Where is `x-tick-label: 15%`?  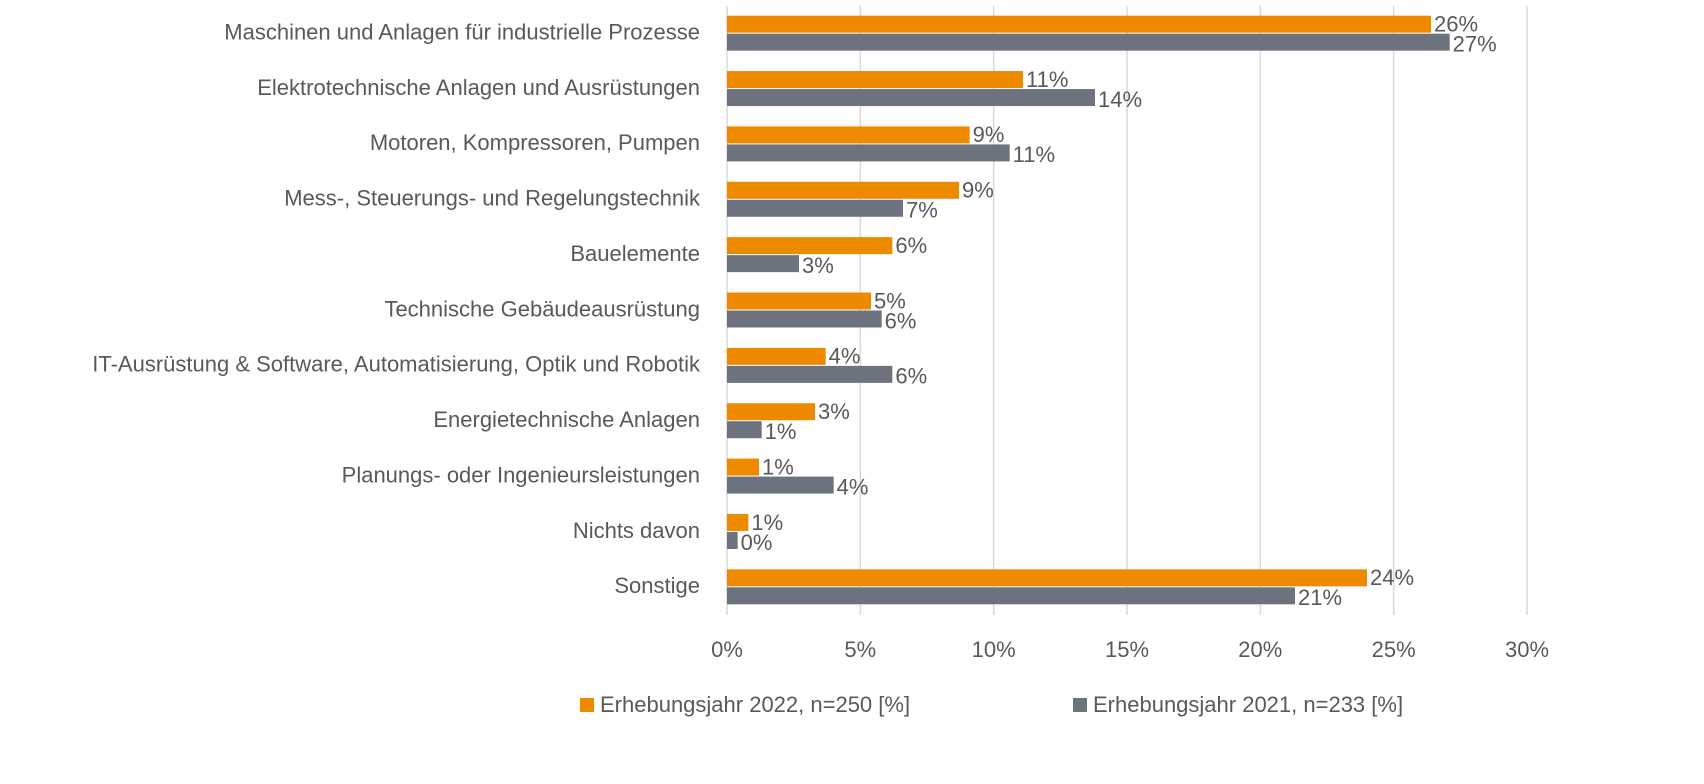
x-tick-label: 15% is located at coordinates (1127, 649).